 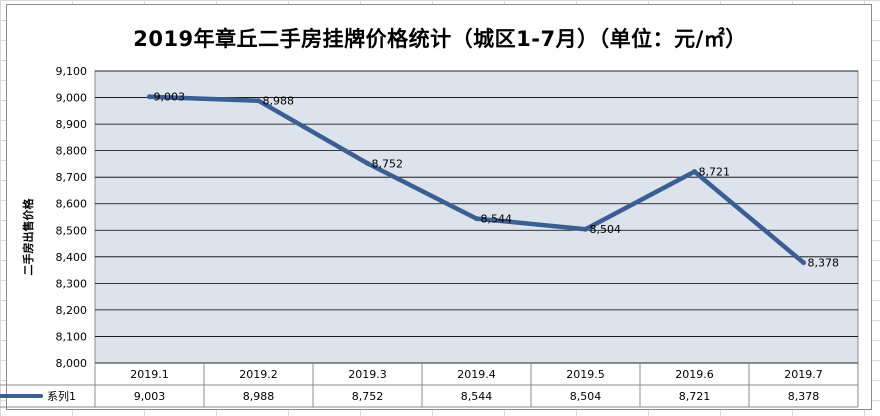 I want to click on x-tick-label: 2019.4, so click(x=476, y=374).